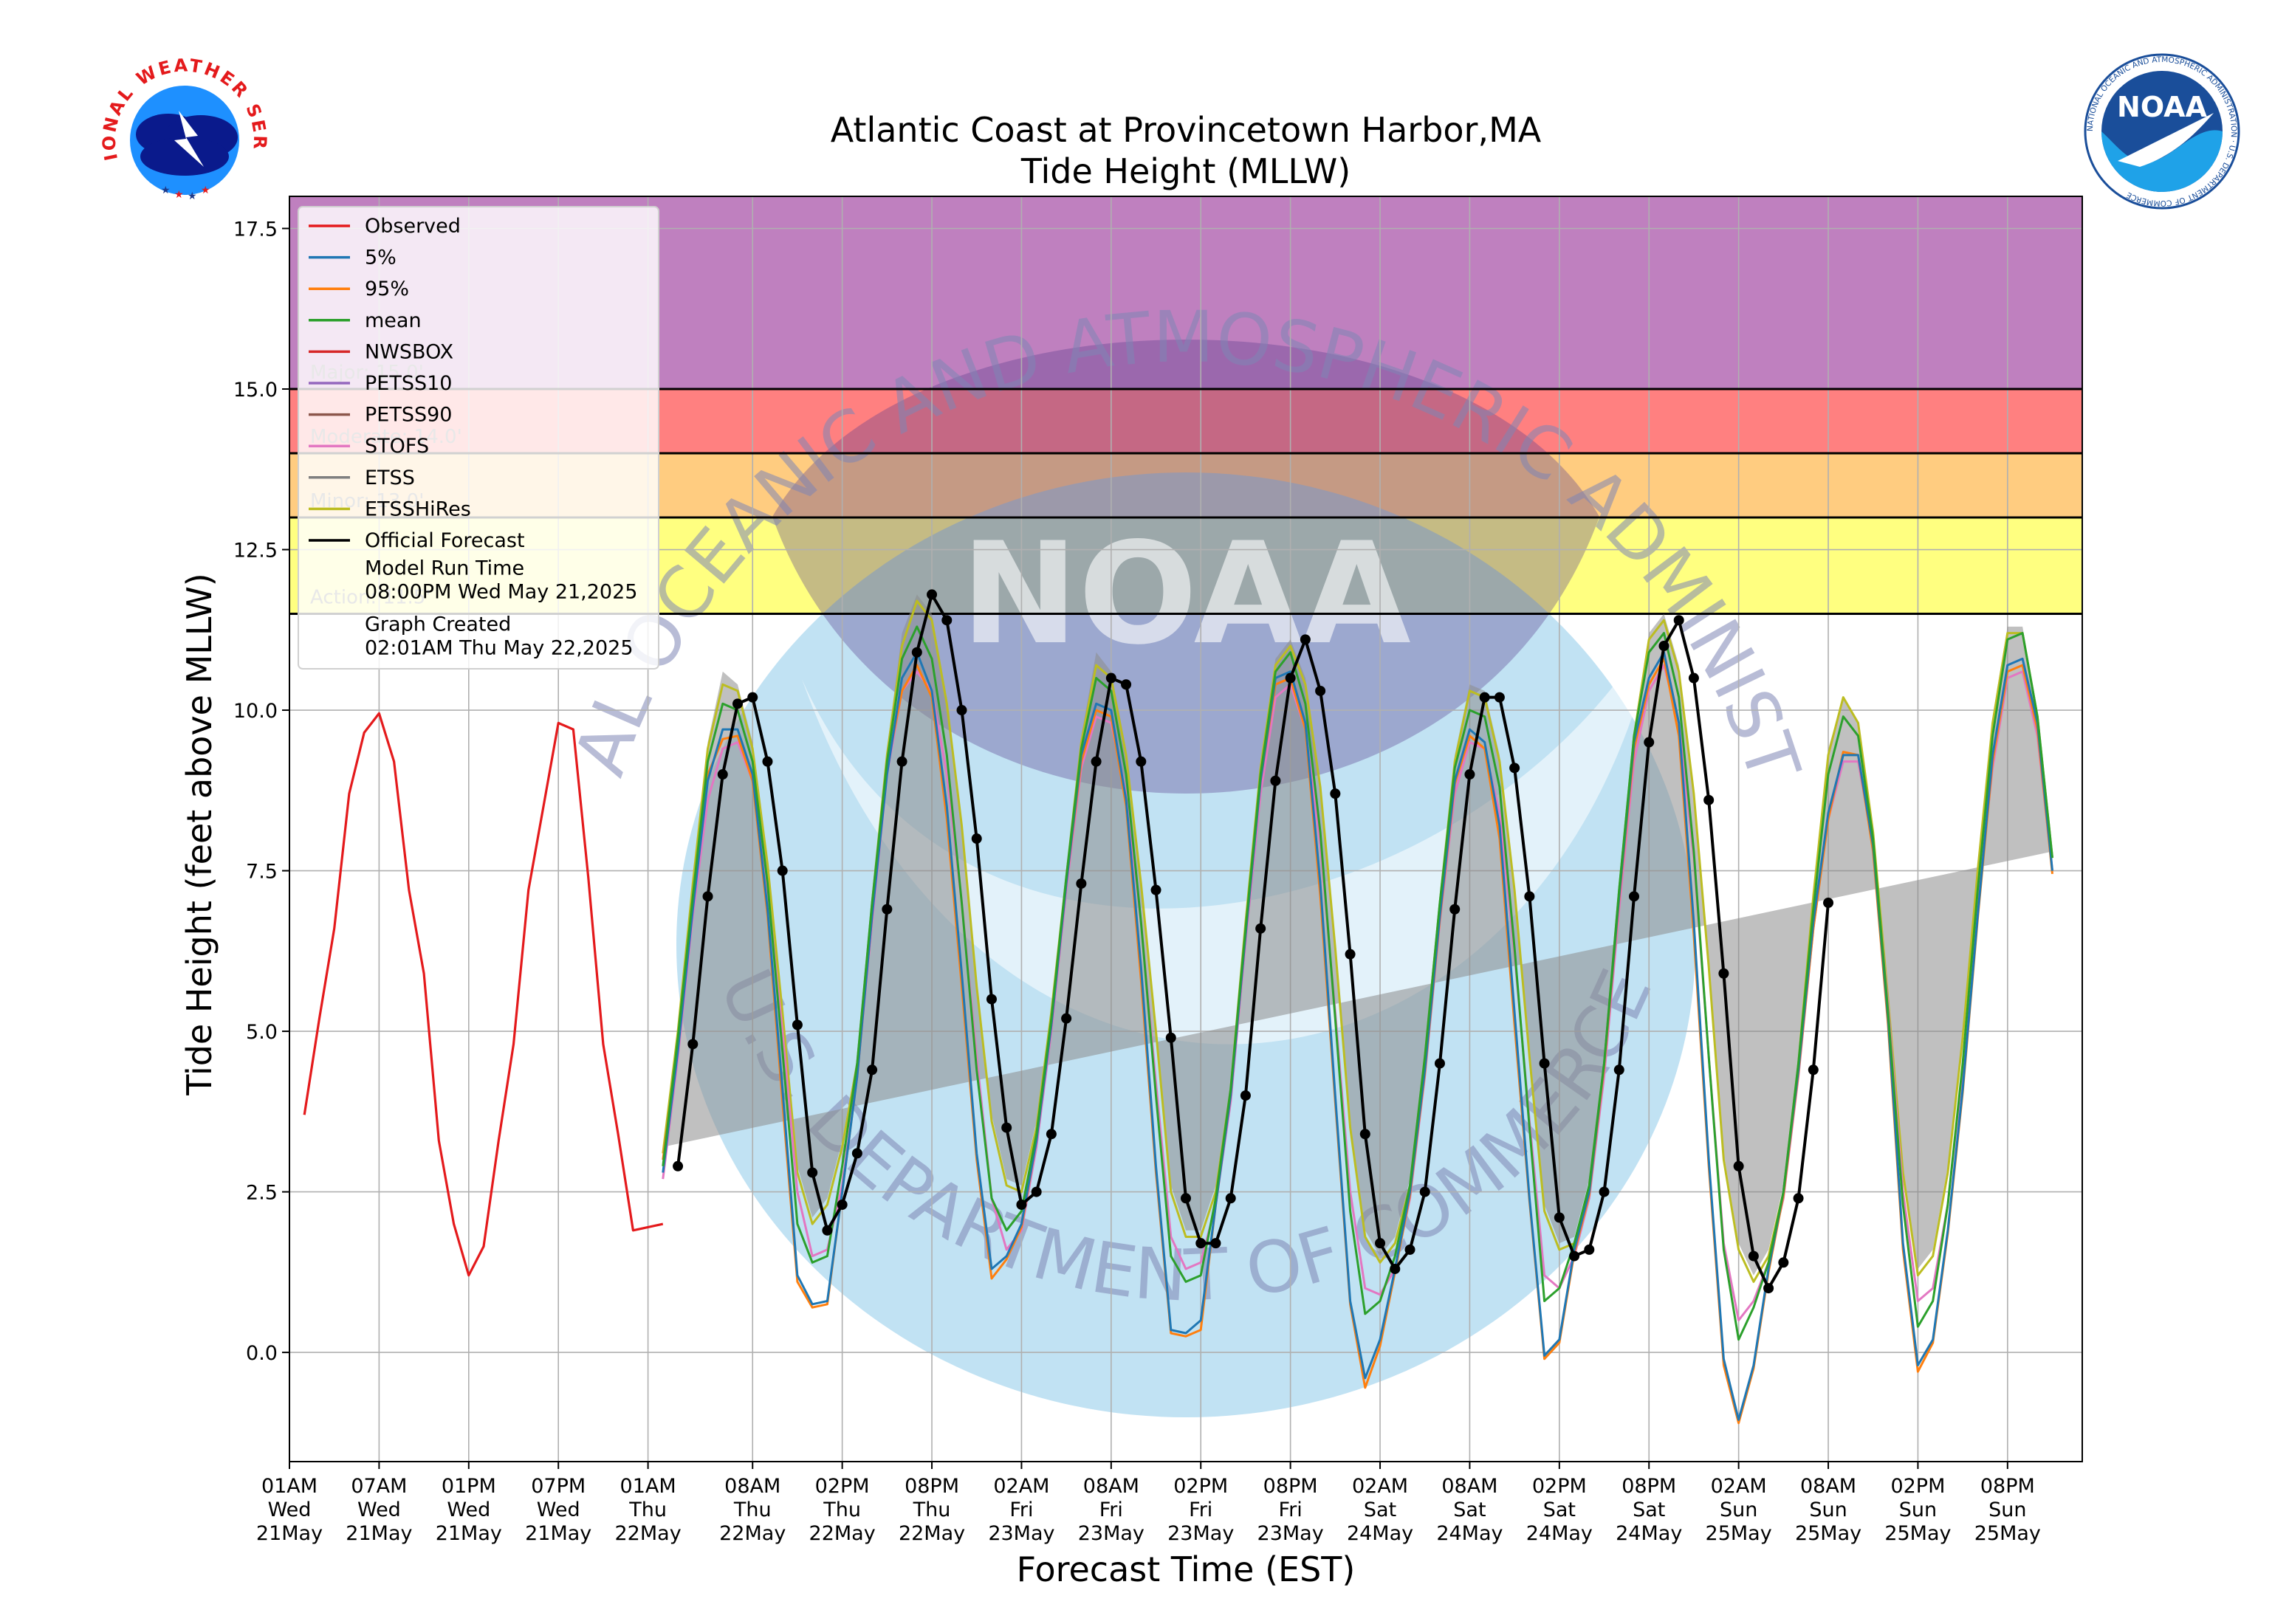 The image size is (2289, 1624). What do you see at coordinates (1917, 1533) in the screenshot?
I see `x-tick-label: 25May` at bounding box center [1917, 1533].